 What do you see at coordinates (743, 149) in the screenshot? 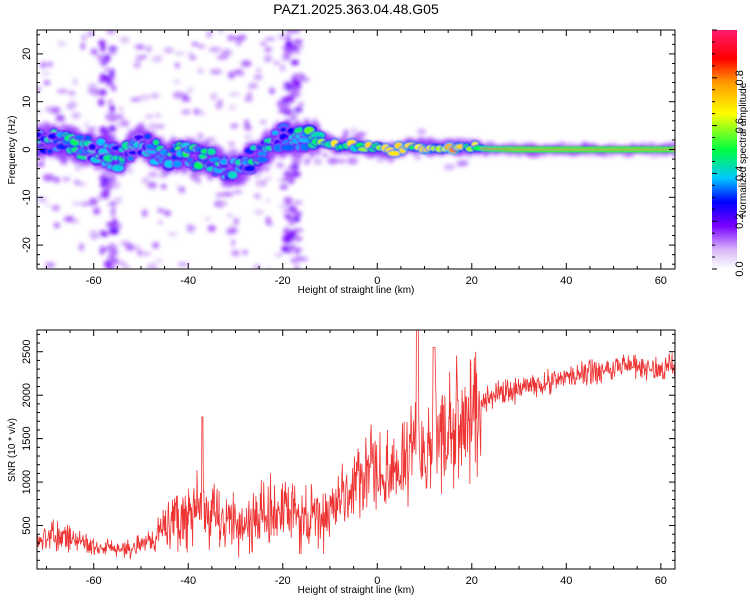
I see `colorbar-label: Normalized spectral amplitude` at bounding box center [743, 149].